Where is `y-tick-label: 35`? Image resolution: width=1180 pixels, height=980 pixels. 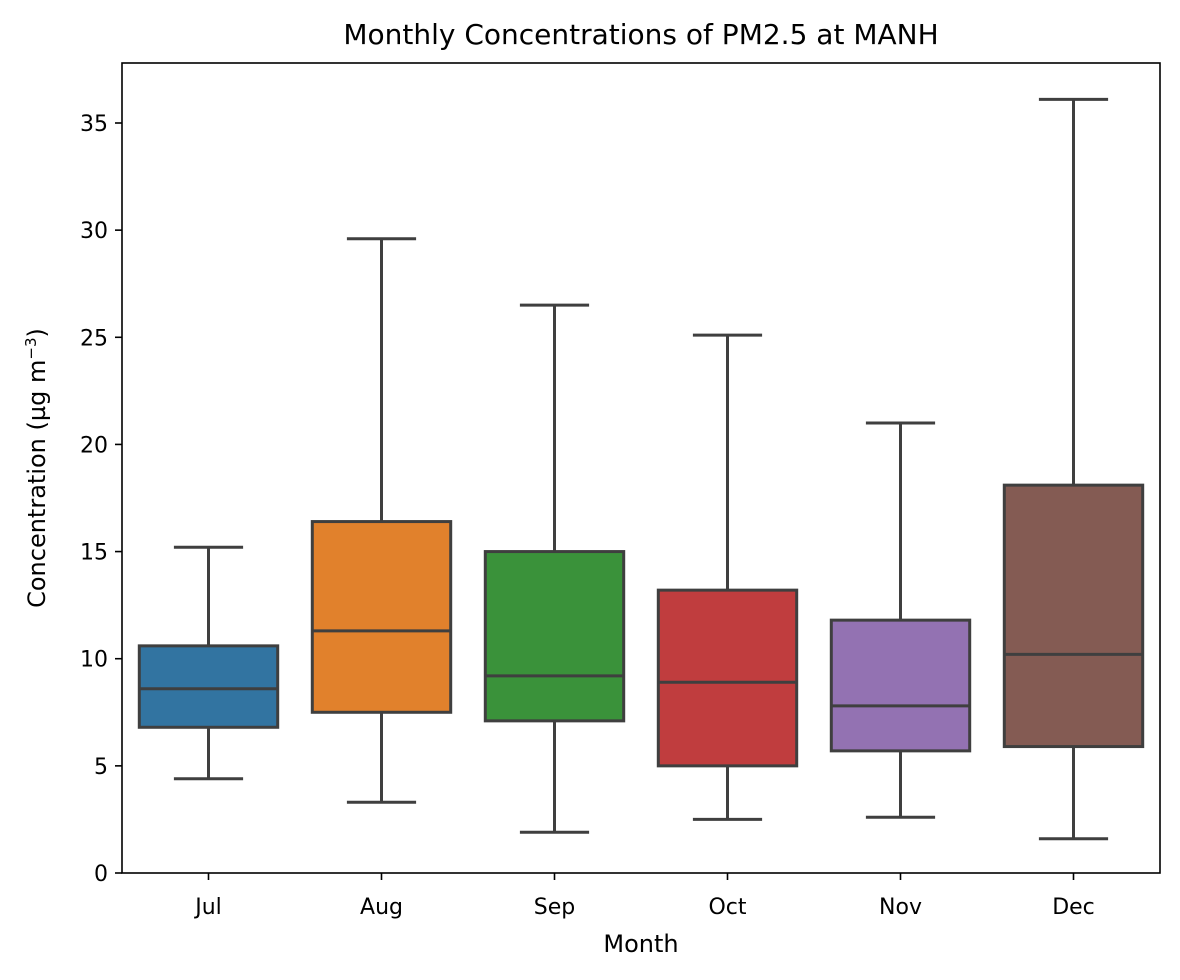
y-tick-label: 35 is located at coordinates (94, 124).